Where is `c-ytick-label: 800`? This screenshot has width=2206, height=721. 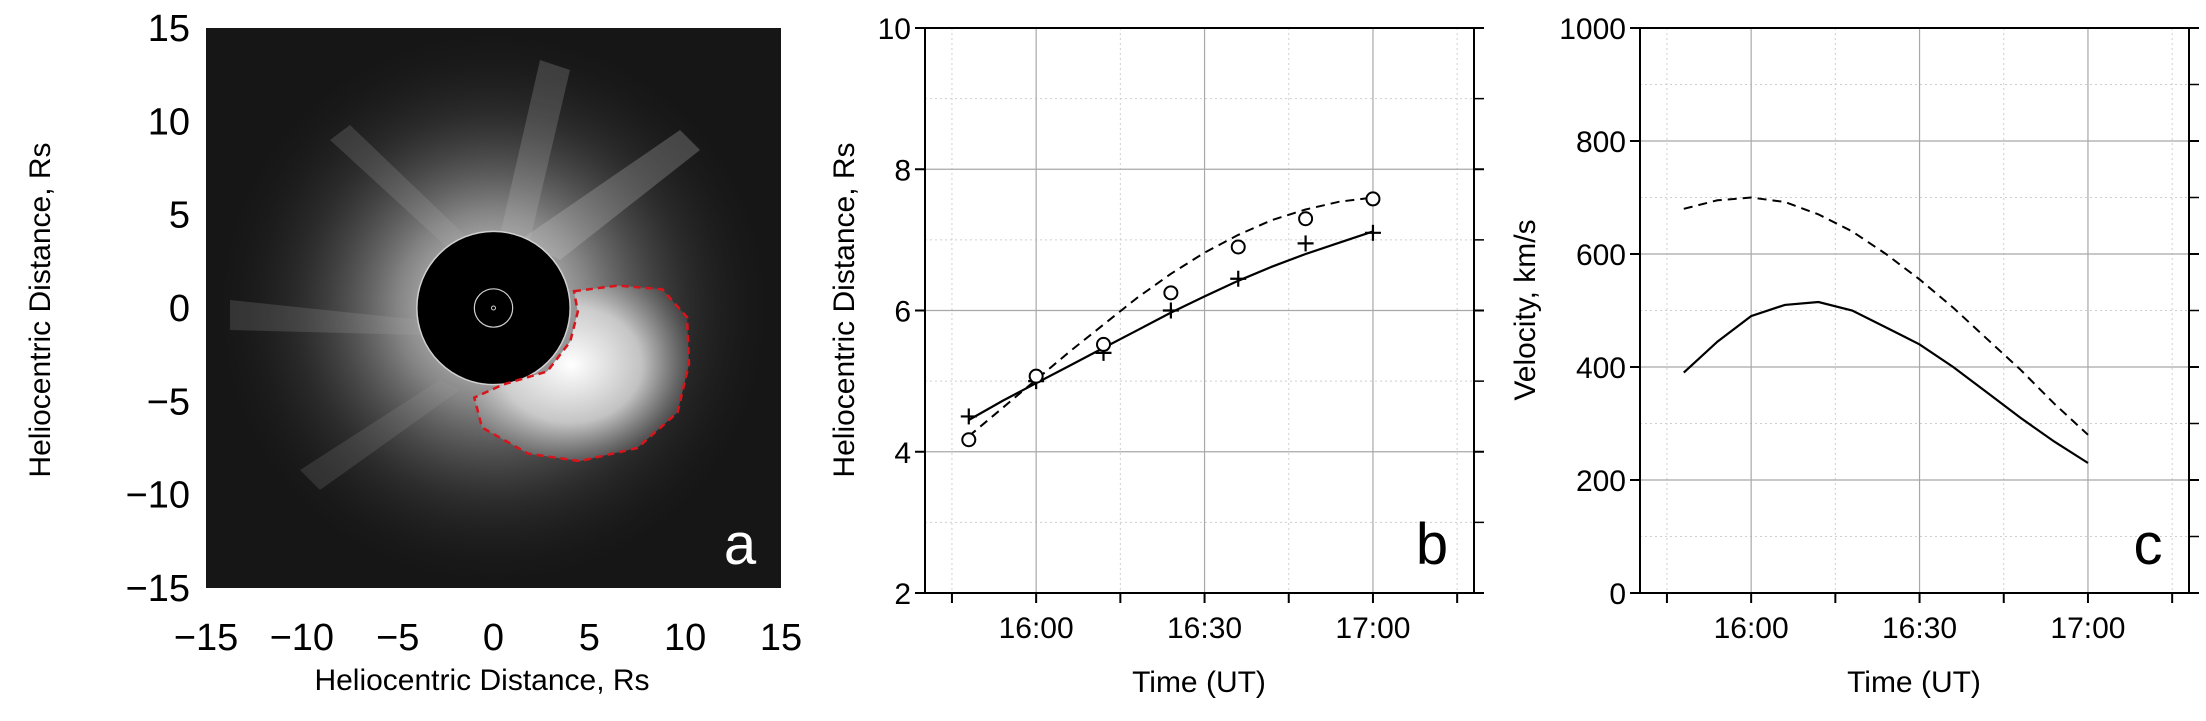 c-ytick-label: 800 is located at coordinates (1601, 142).